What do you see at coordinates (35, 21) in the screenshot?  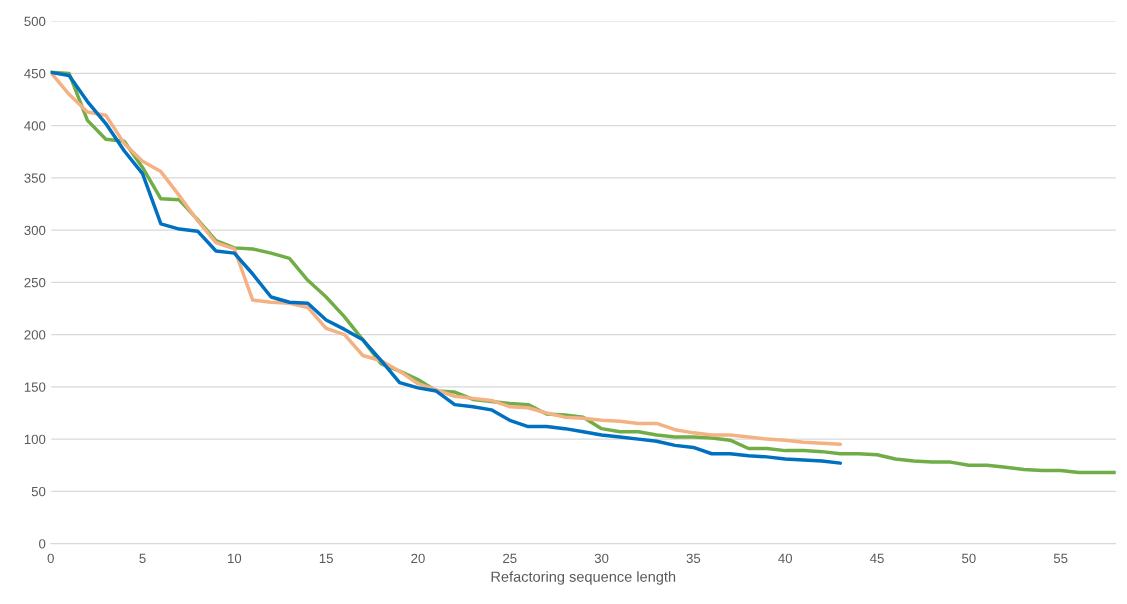 I see `y-tick-label: 500` at bounding box center [35, 21].